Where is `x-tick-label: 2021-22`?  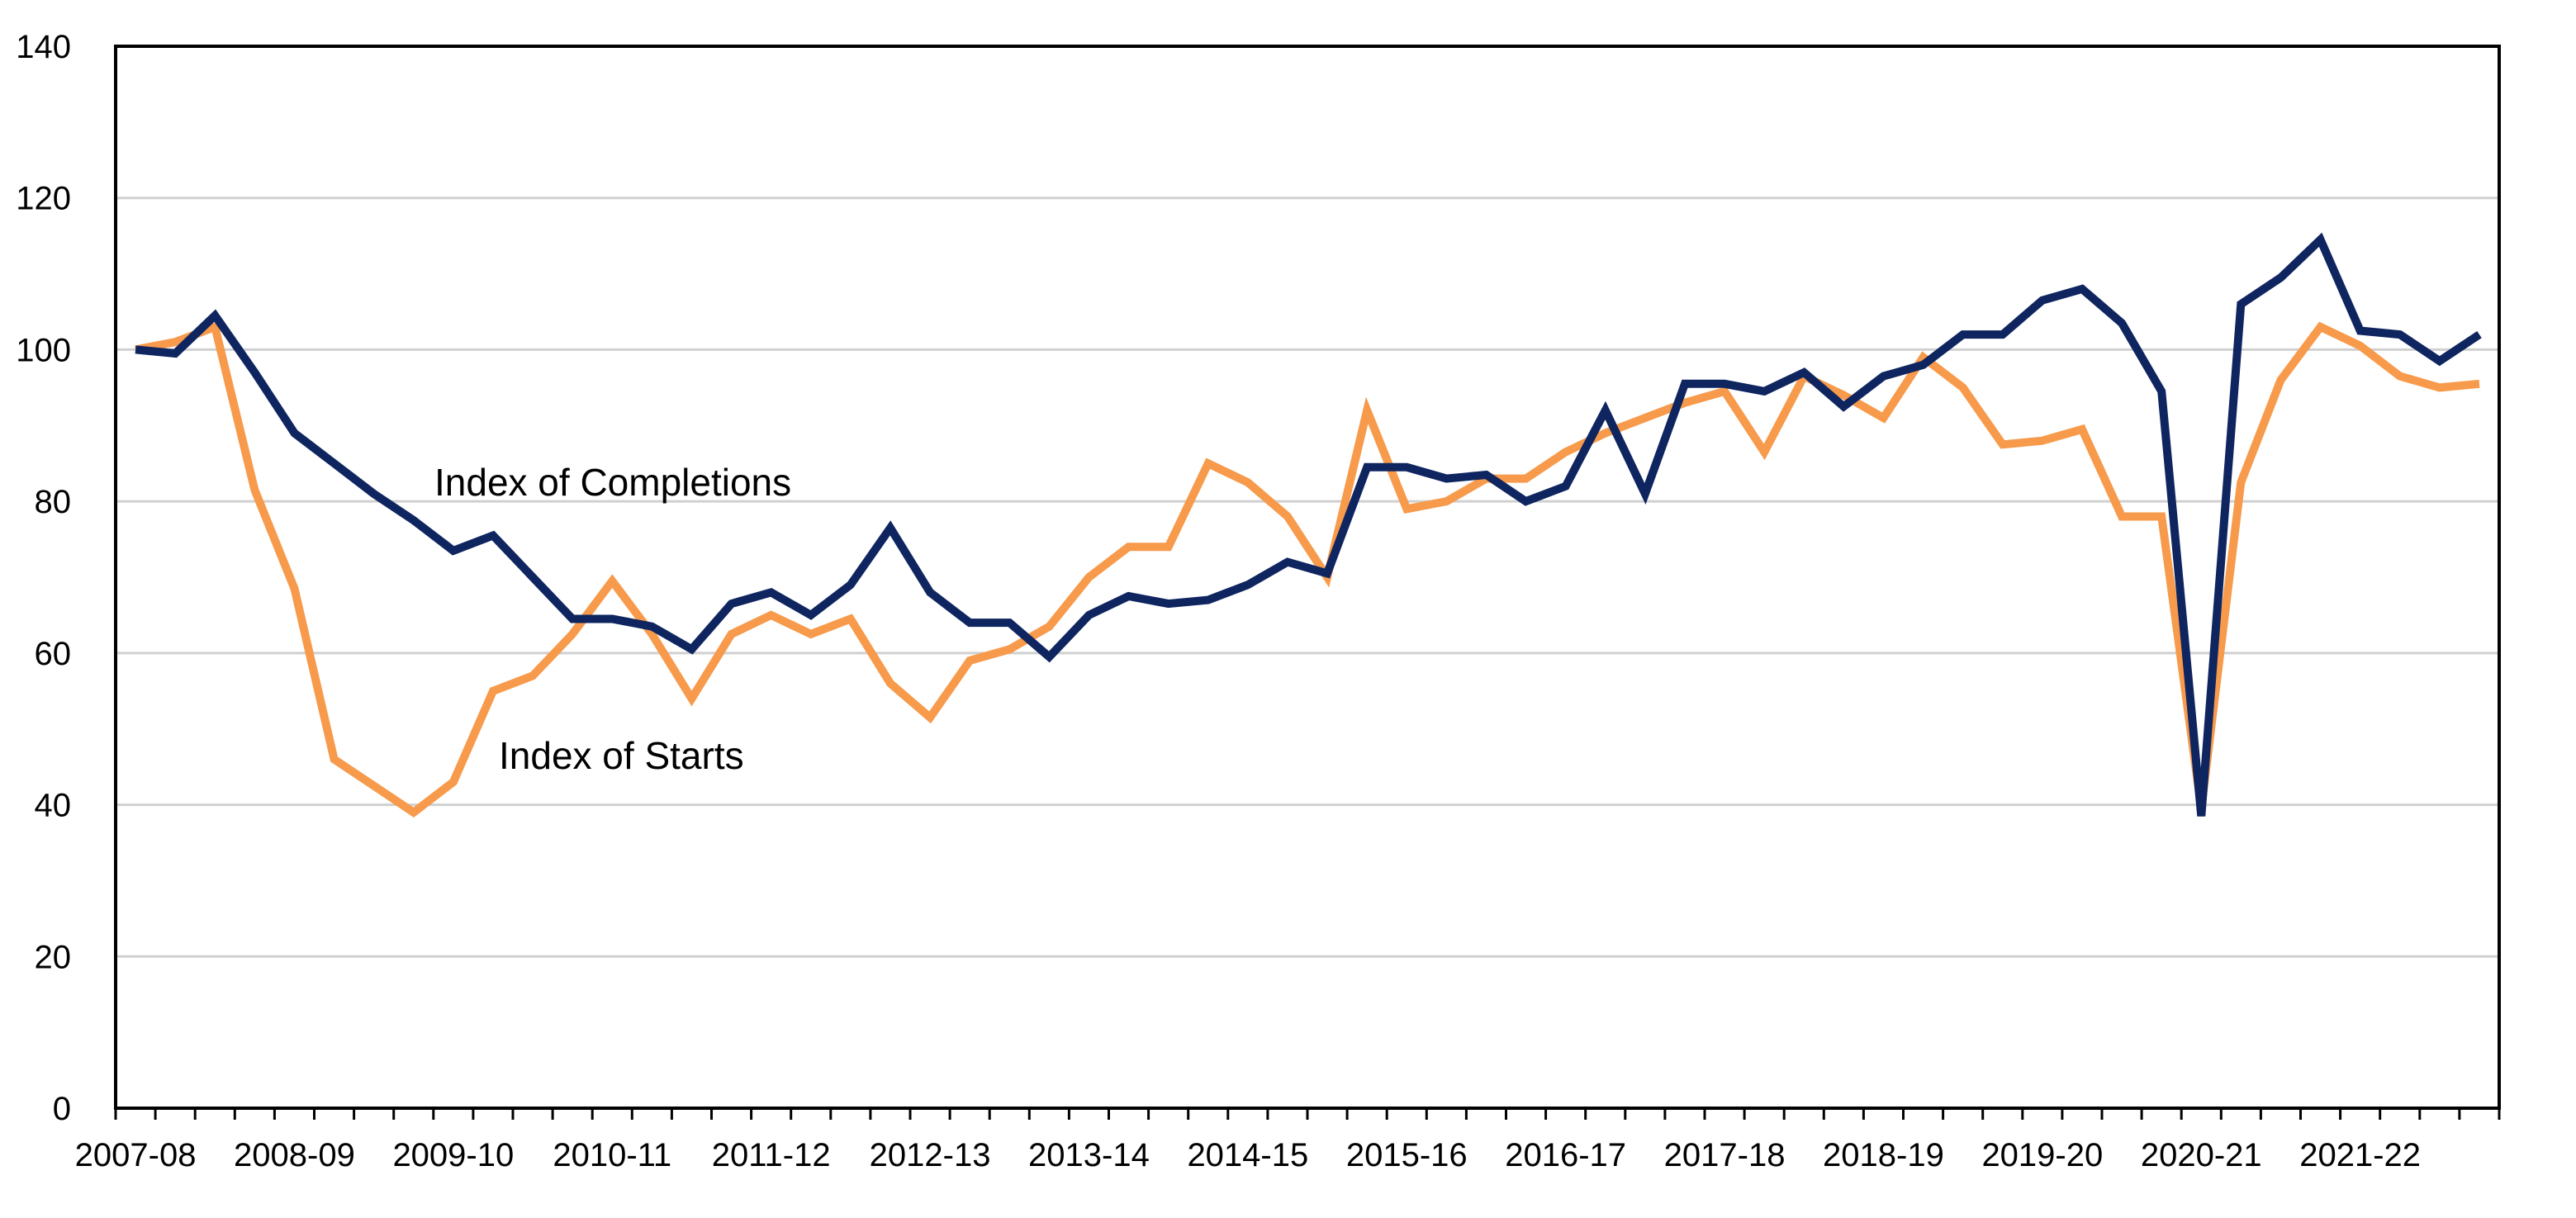
x-tick-label: 2021-22 is located at coordinates (2360, 1155).